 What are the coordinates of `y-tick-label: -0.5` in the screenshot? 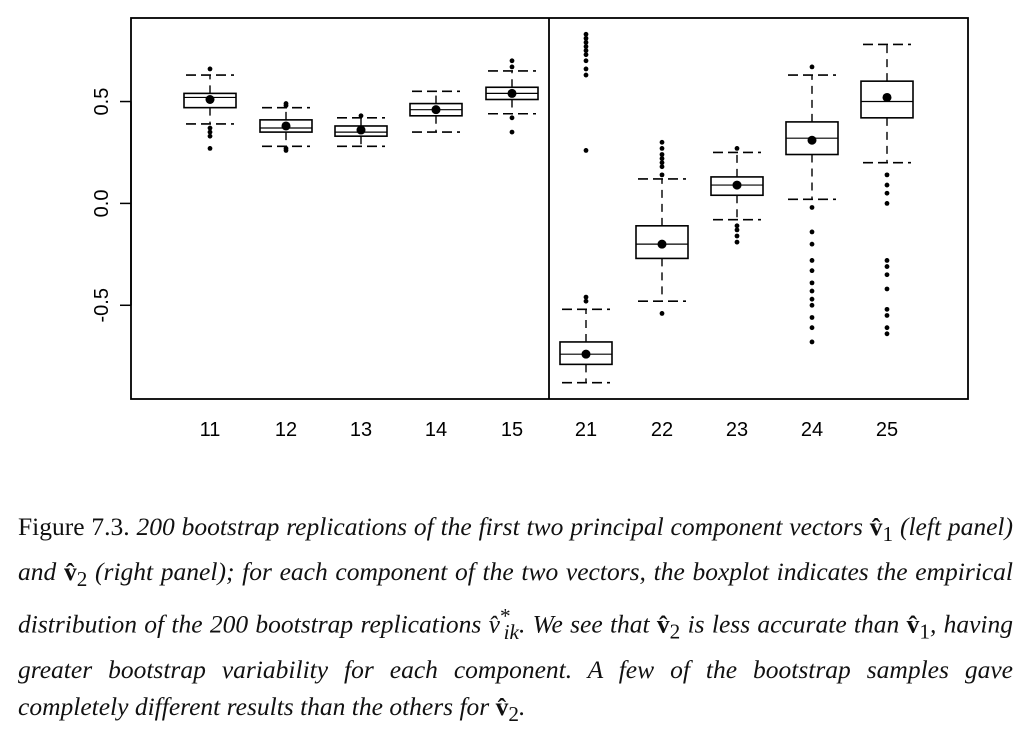 It's located at (102, 305).